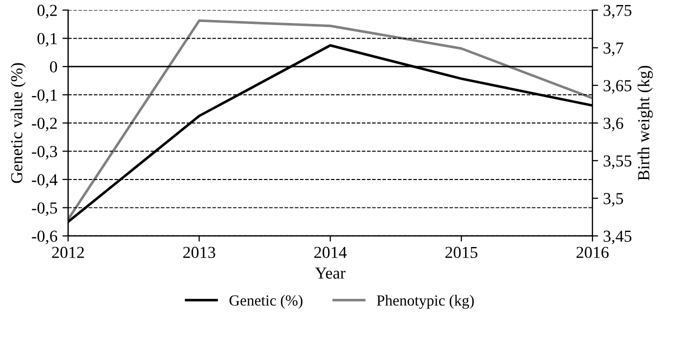 This screenshot has height=337, width=681. Describe the element at coordinates (618, 11) in the screenshot. I see `y2-tick-label: 3,75` at that location.